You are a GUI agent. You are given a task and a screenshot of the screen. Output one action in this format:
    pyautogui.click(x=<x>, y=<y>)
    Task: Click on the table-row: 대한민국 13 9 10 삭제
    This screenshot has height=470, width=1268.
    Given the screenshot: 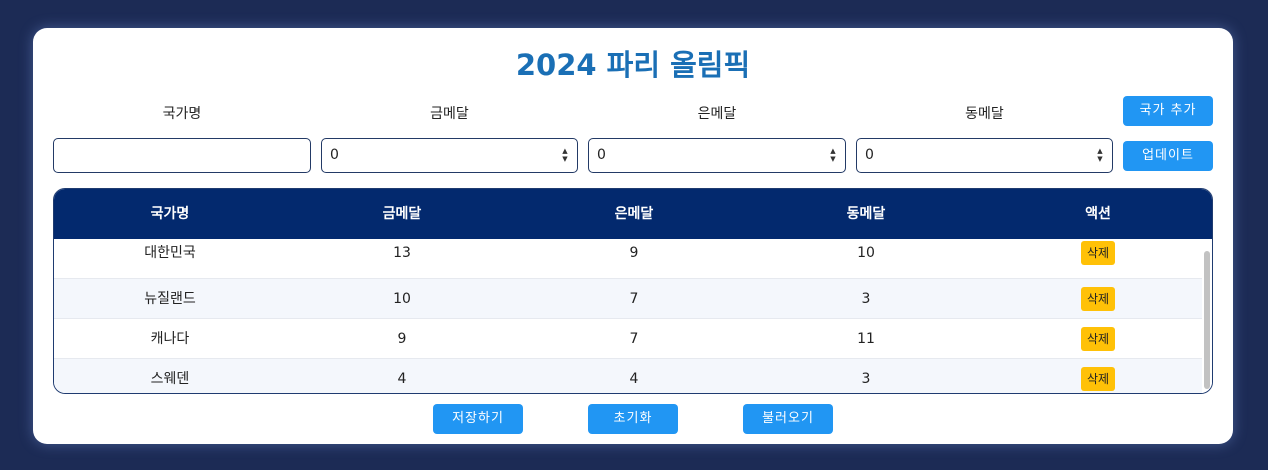 What is the action you would take?
    pyautogui.click(x=629, y=259)
    